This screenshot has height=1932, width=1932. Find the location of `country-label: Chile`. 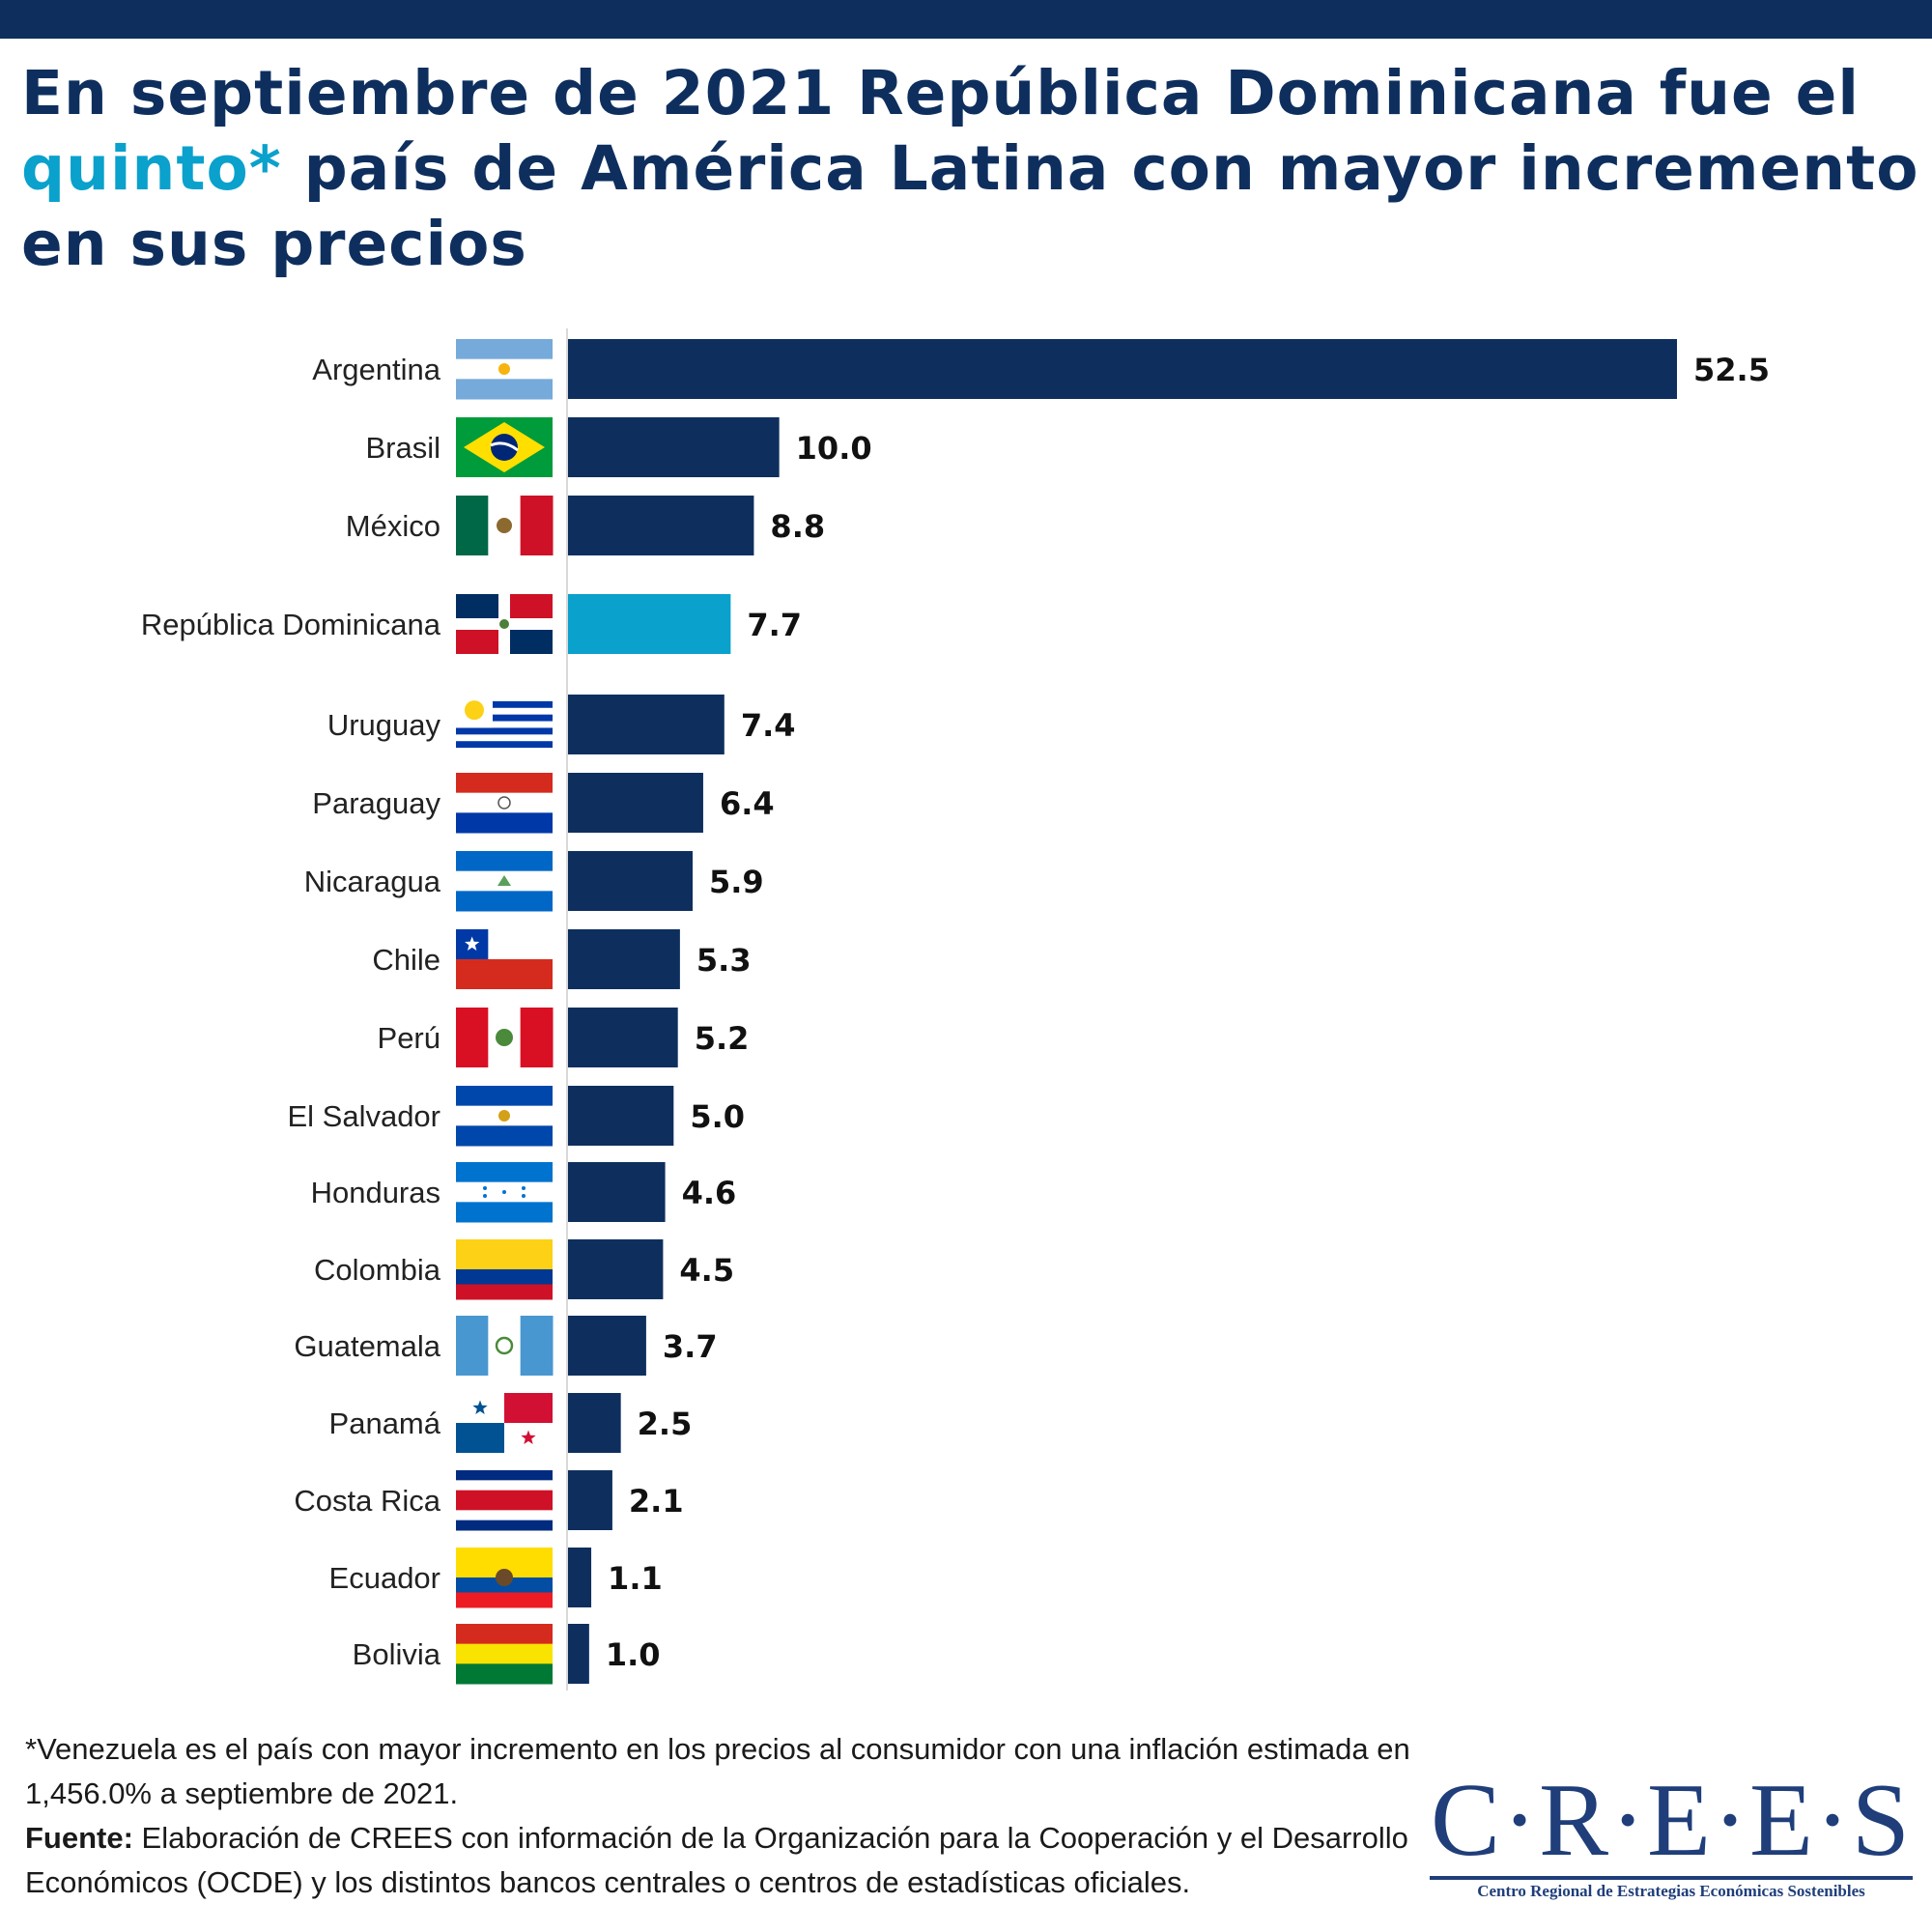

country-label: Chile is located at coordinates (406, 960).